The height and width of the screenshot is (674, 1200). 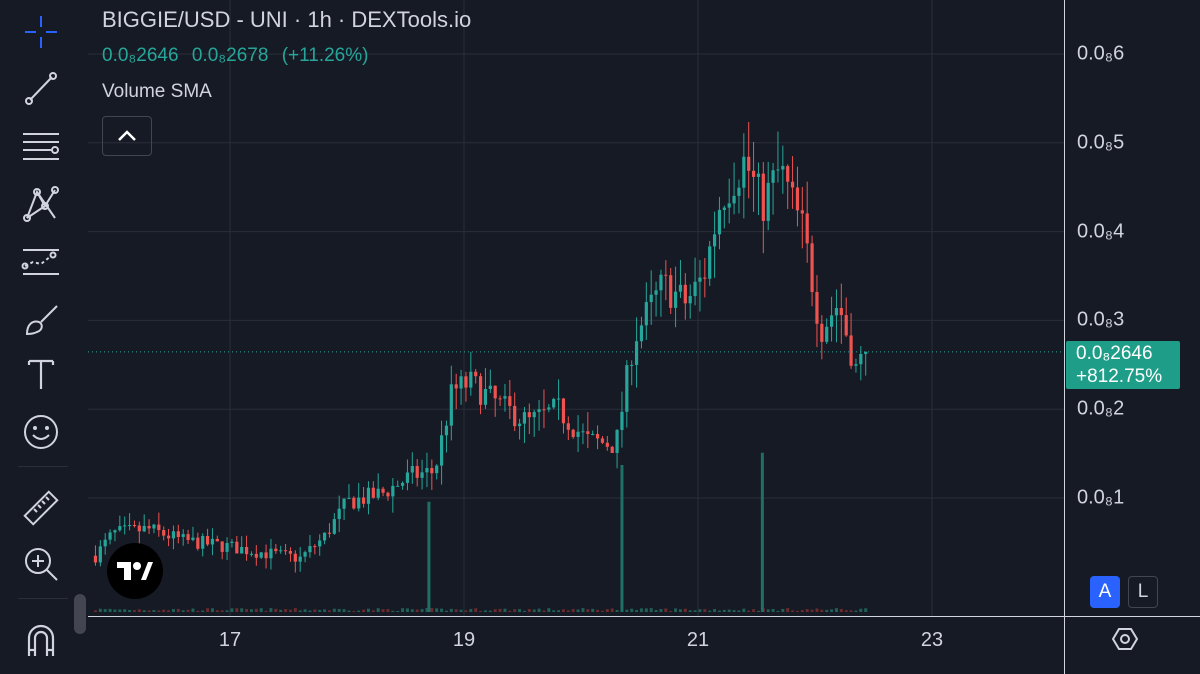 I want to click on emoji-icon, so click(x=41, y=432).